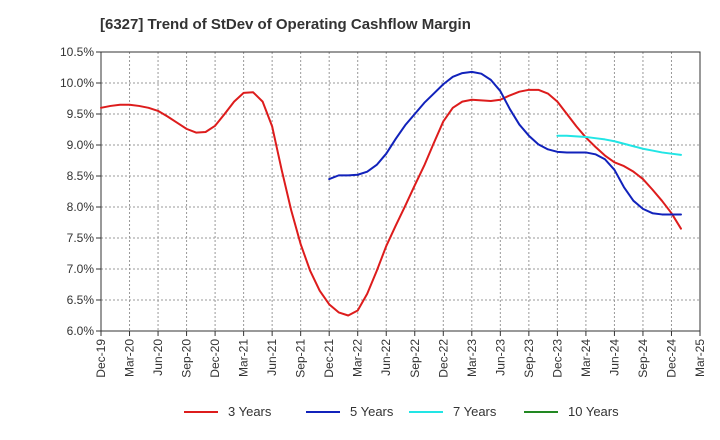 Image resolution: width=720 pixels, height=440 pixels. I want to click on x-tick-label: Mar-21, so click(244, 358).